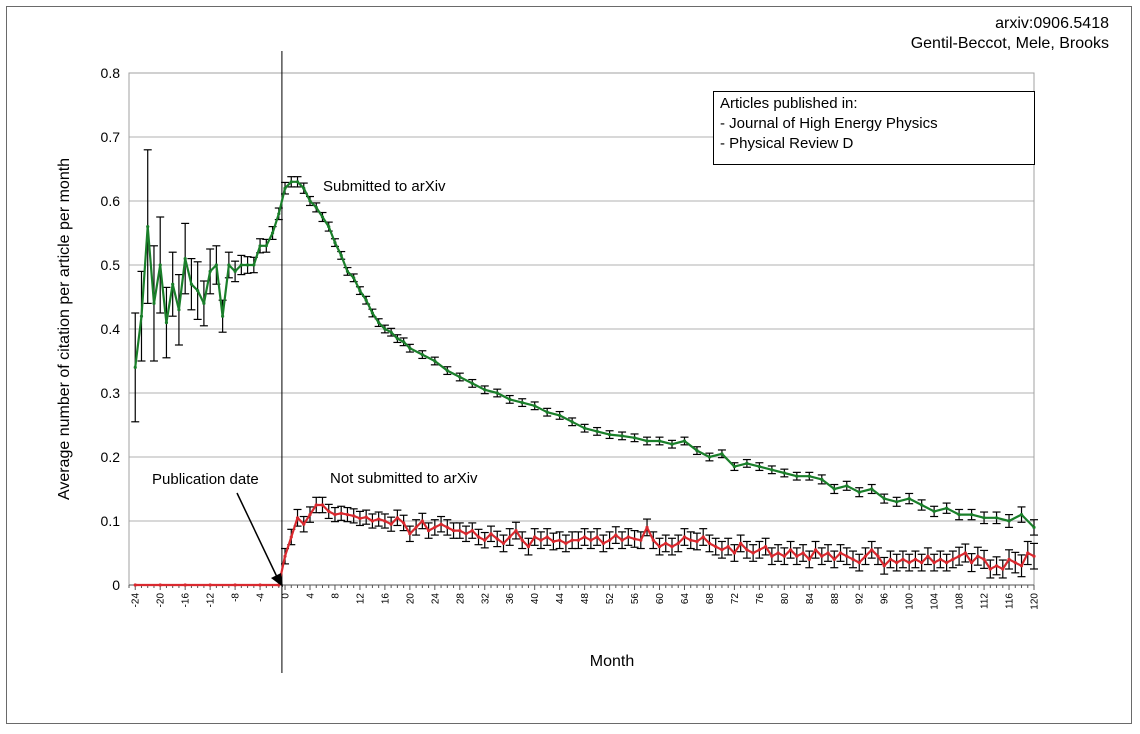  What do you see at coordinates (610, 599) in the screenshot?
I see `x-tick-label: 52` at bounding box center [610, 599].